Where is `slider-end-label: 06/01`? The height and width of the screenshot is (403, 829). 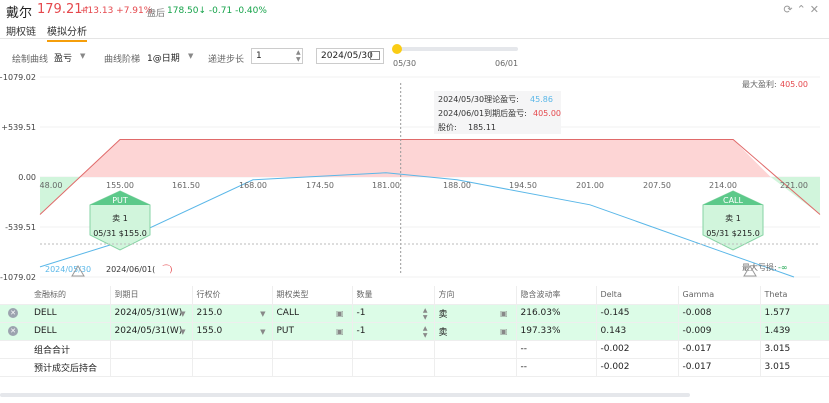 slider-end-label: 06/01 is located at coordinates (507, 63).